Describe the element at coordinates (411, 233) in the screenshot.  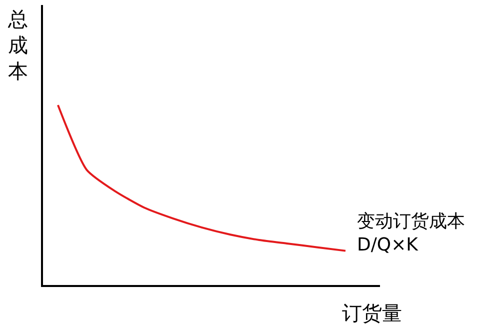
I see `annotation: 变动订货成本 D/Q×K` at that location.